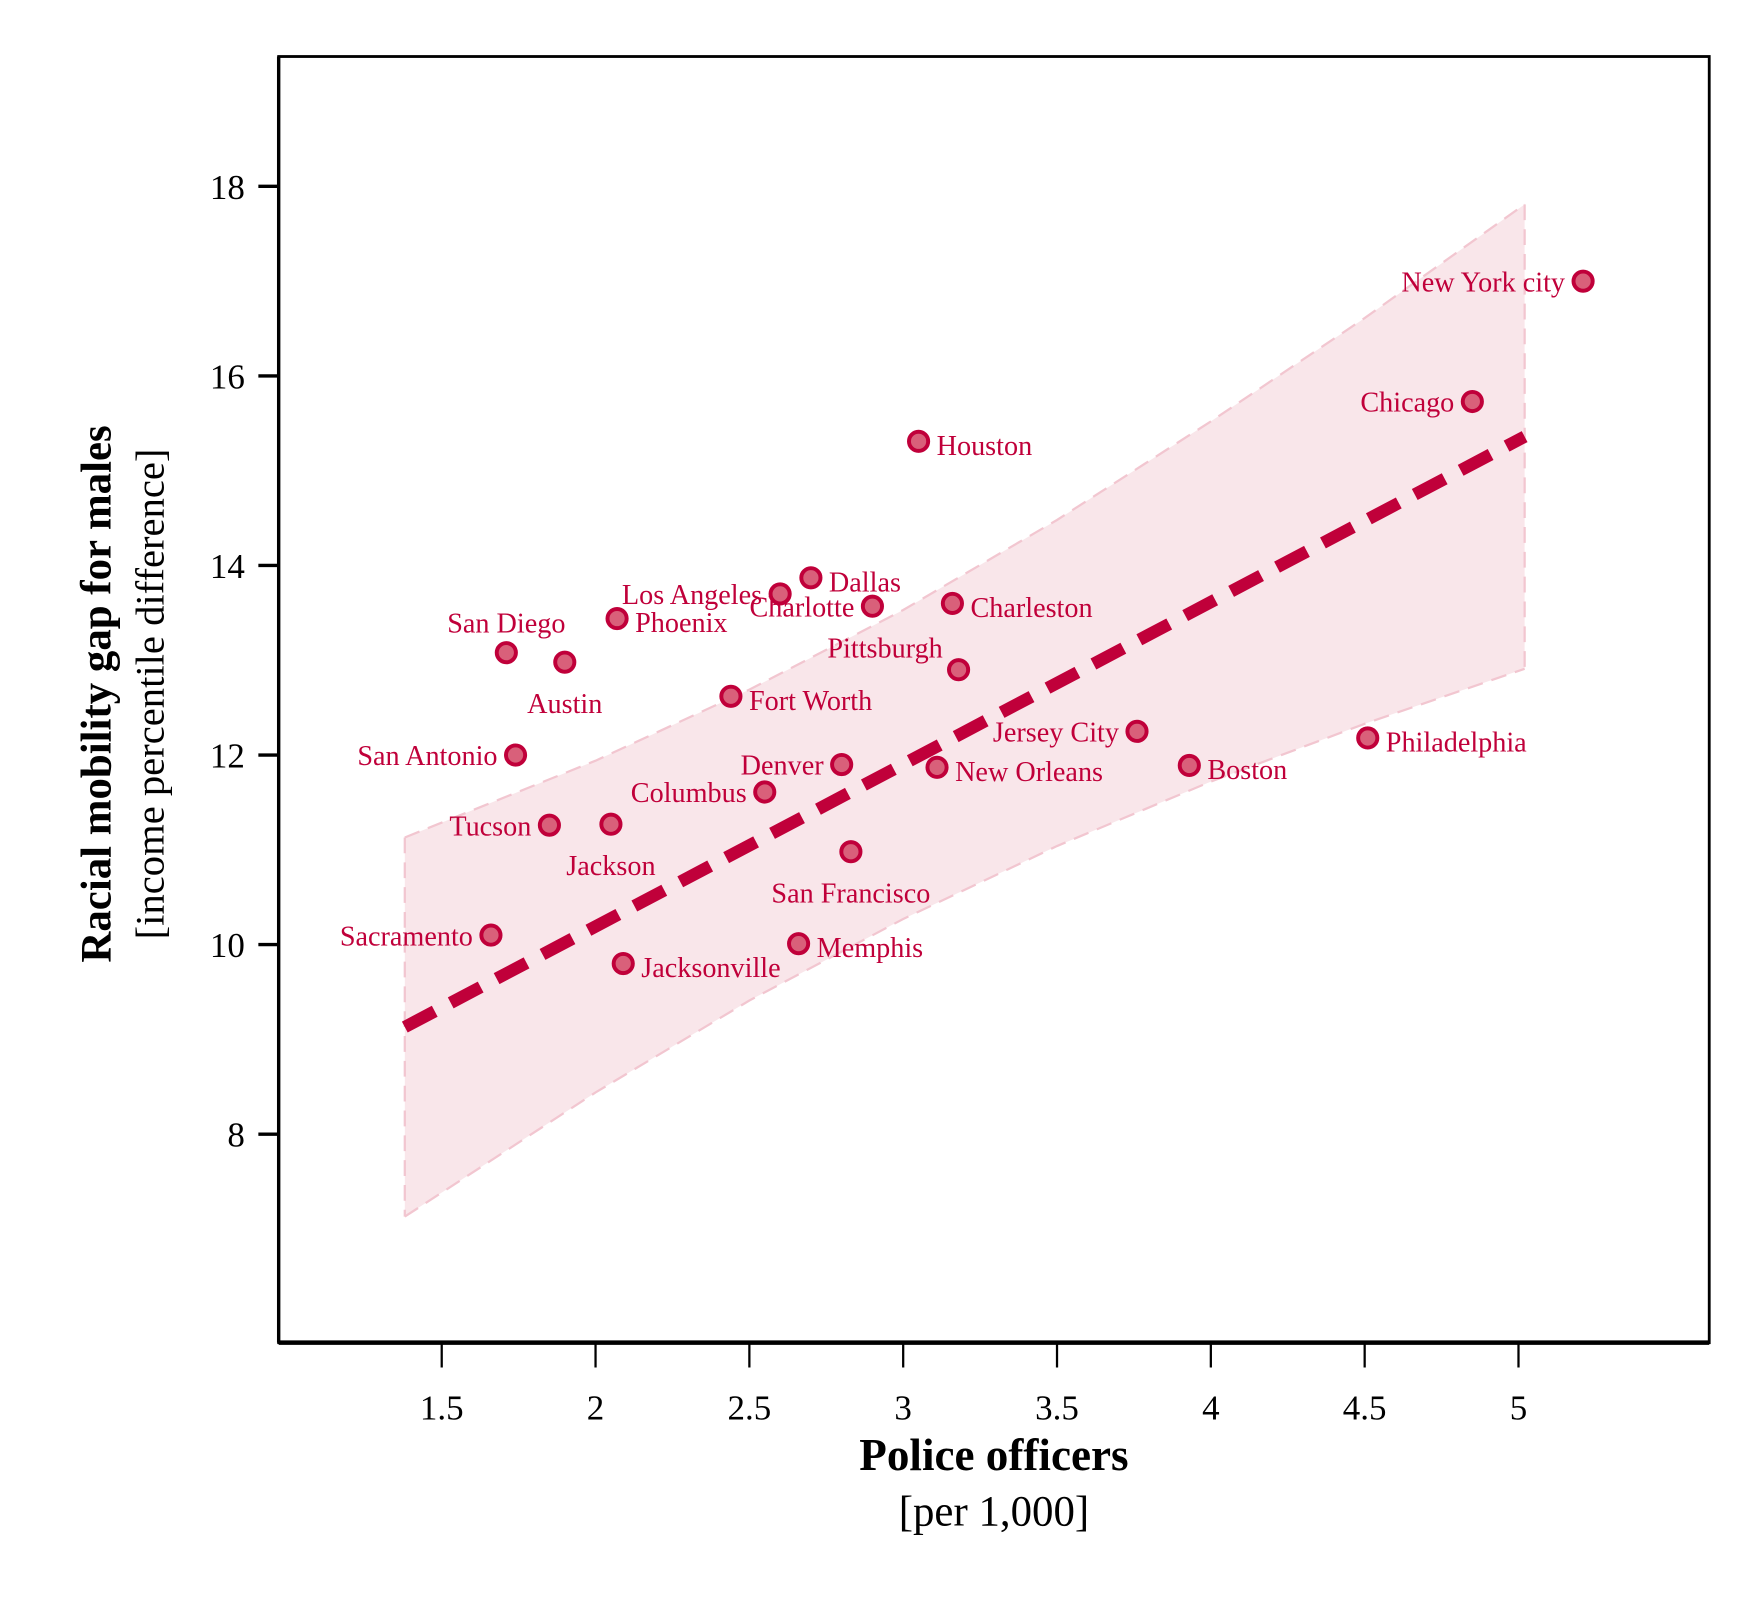  Describe the element at coordinates (994, 1511) in the screenshot. I see `x-axis-subtitle: [per 1,000]` at that location.